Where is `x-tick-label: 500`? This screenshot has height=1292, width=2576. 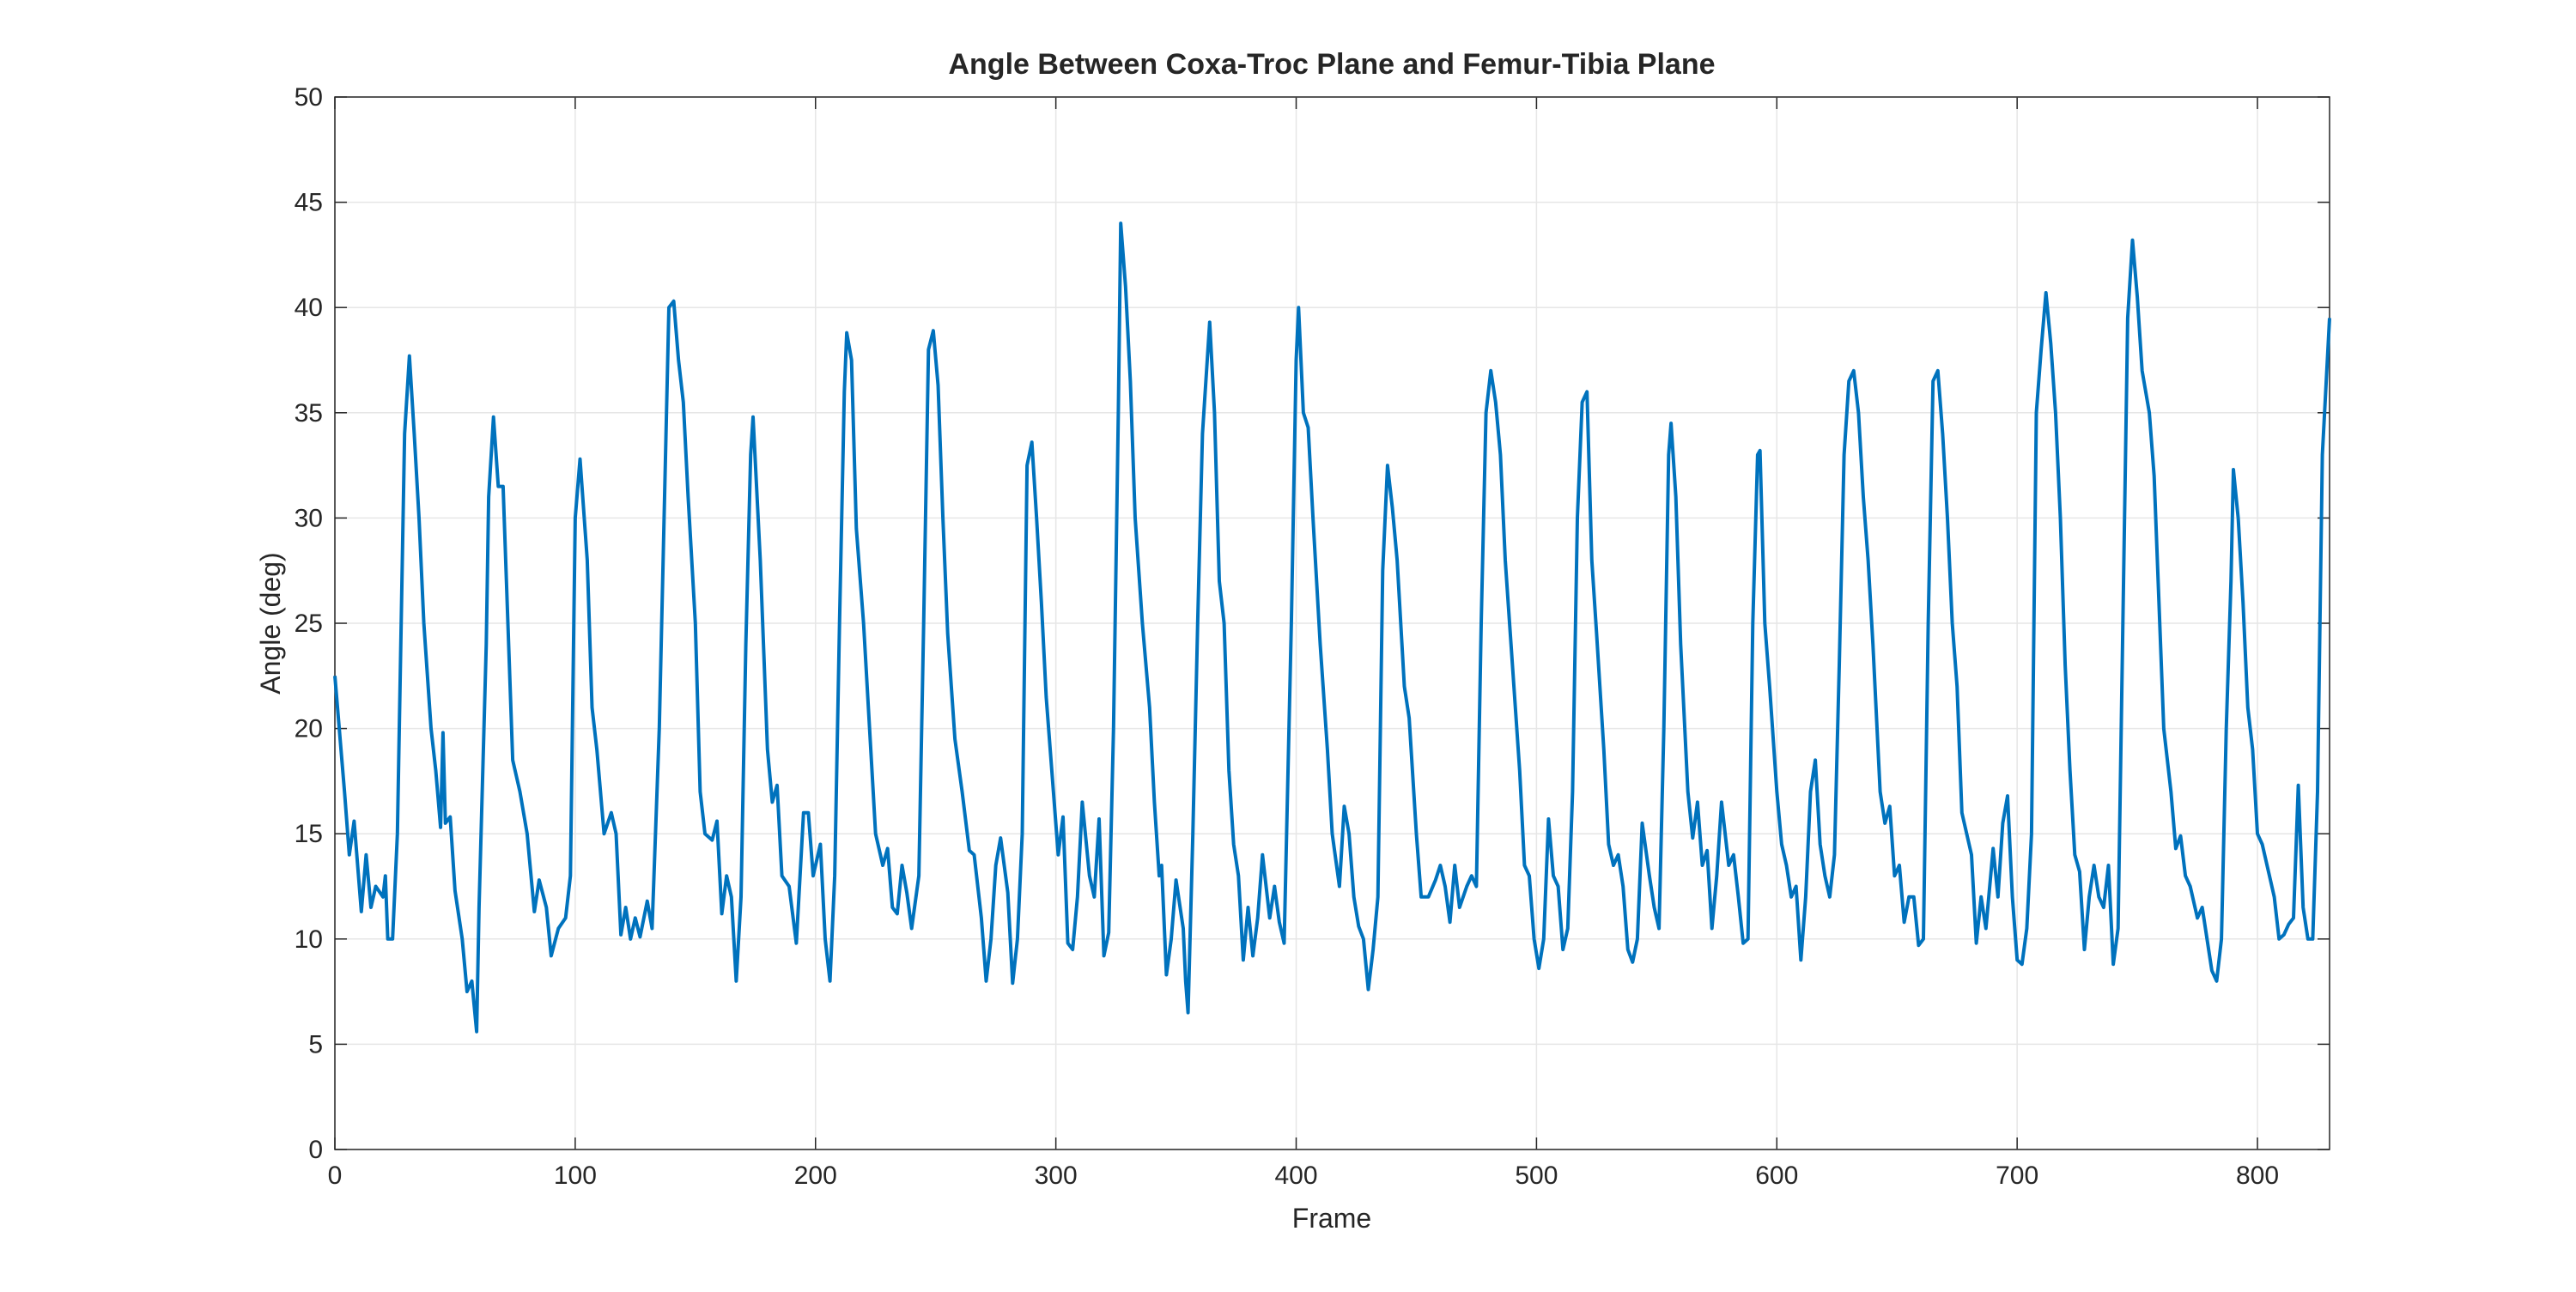 x-tick-label: 500 is located at coordinates (1536, 1176).